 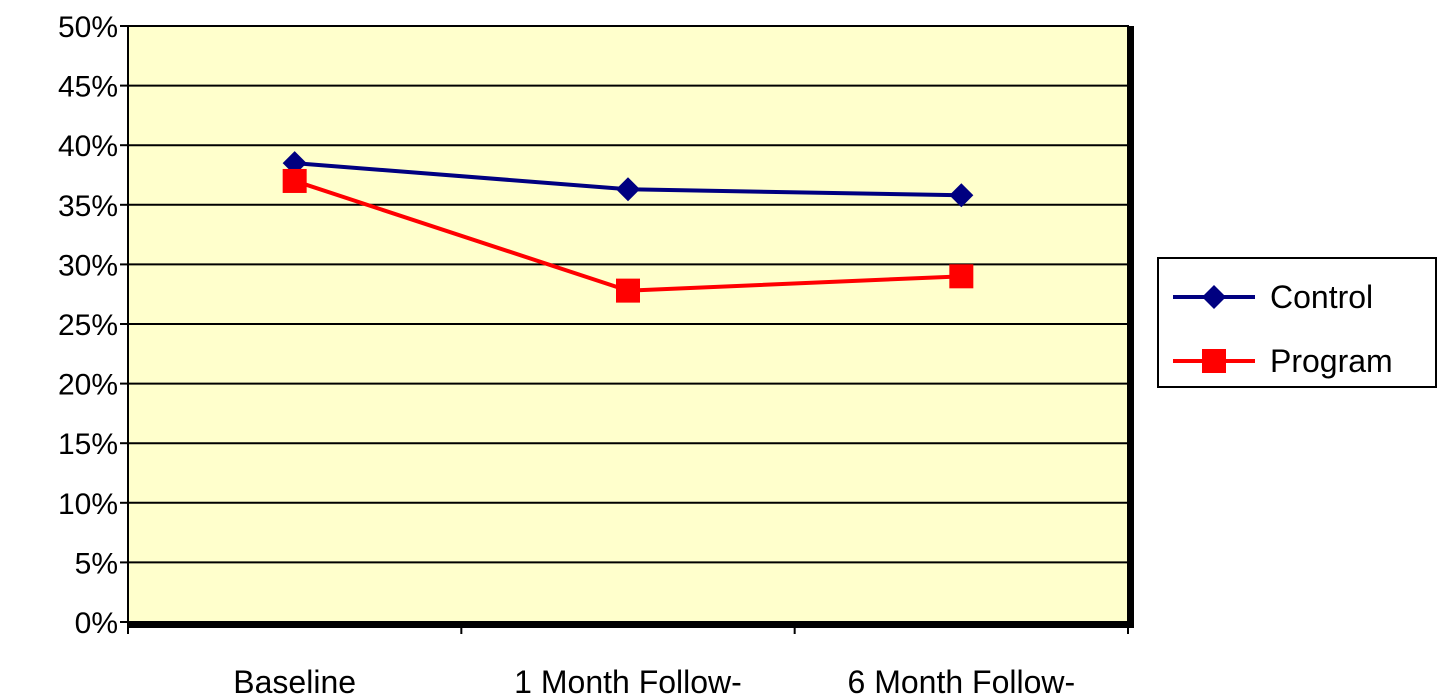 I want to click on series-group, so click(x=628, y=227).